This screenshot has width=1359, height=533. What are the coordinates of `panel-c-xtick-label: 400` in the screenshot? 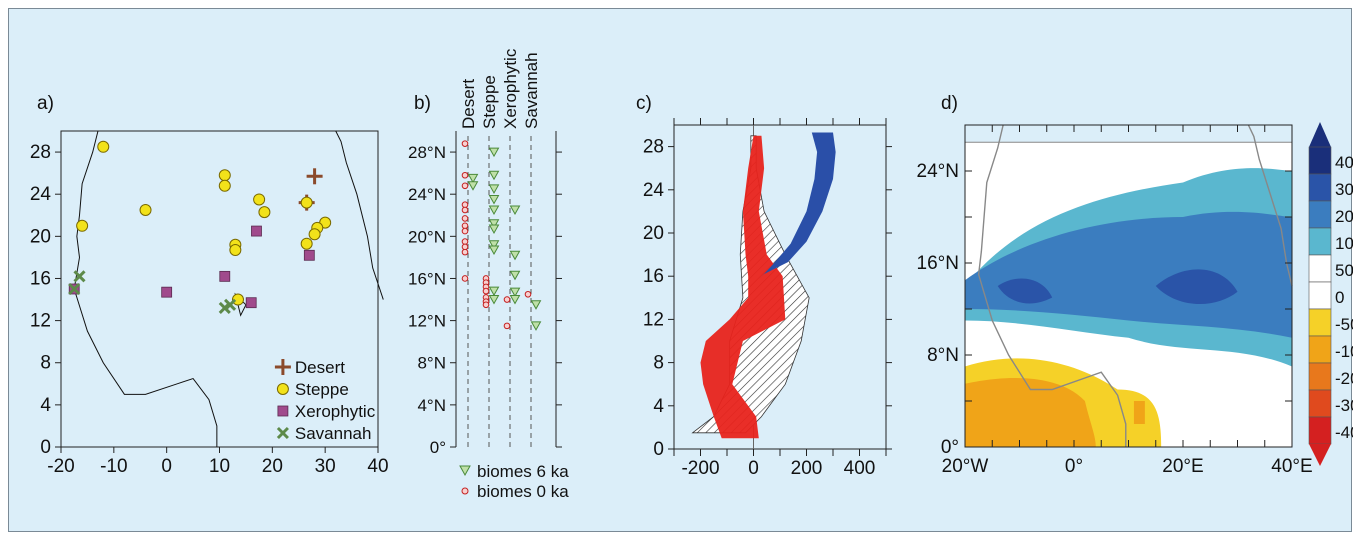 It's located at (860, 468).